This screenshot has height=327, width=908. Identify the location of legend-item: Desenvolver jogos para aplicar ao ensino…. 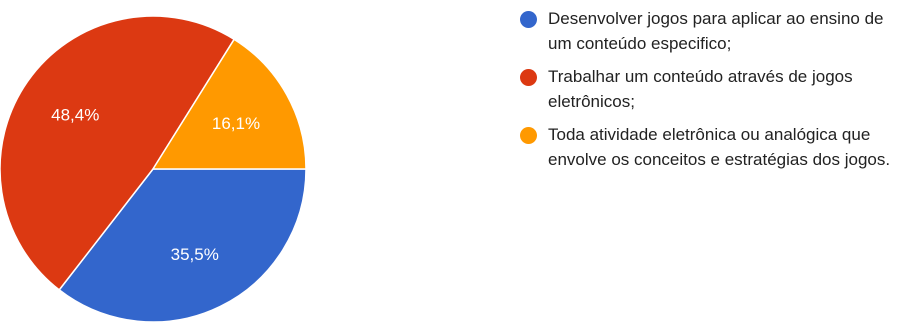
(710, 31).